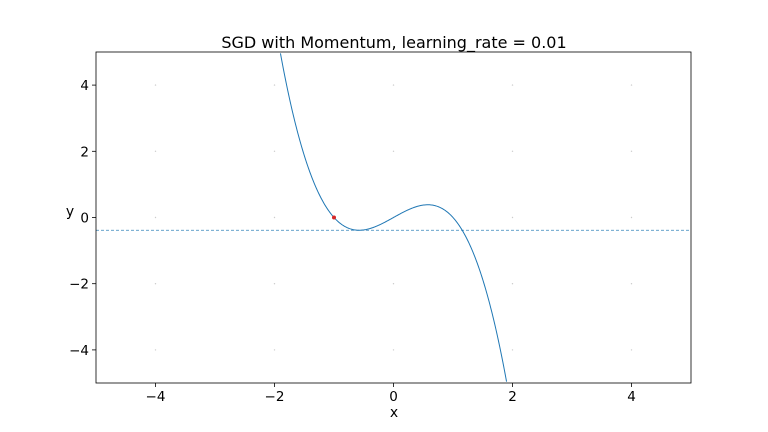 This screenshot has height=432, width=768. I want to click on x-axis-ticks: −4 −2 0 2 4, so click(391, 394).